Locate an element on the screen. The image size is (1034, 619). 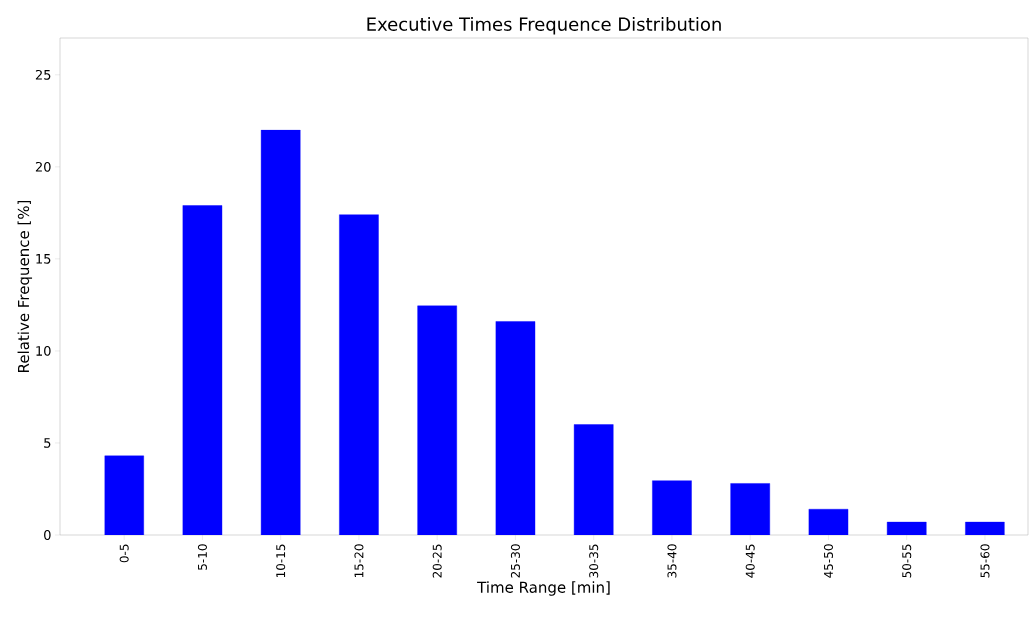
x-tick-label: 10-15 is located at coordinates (281, 561).